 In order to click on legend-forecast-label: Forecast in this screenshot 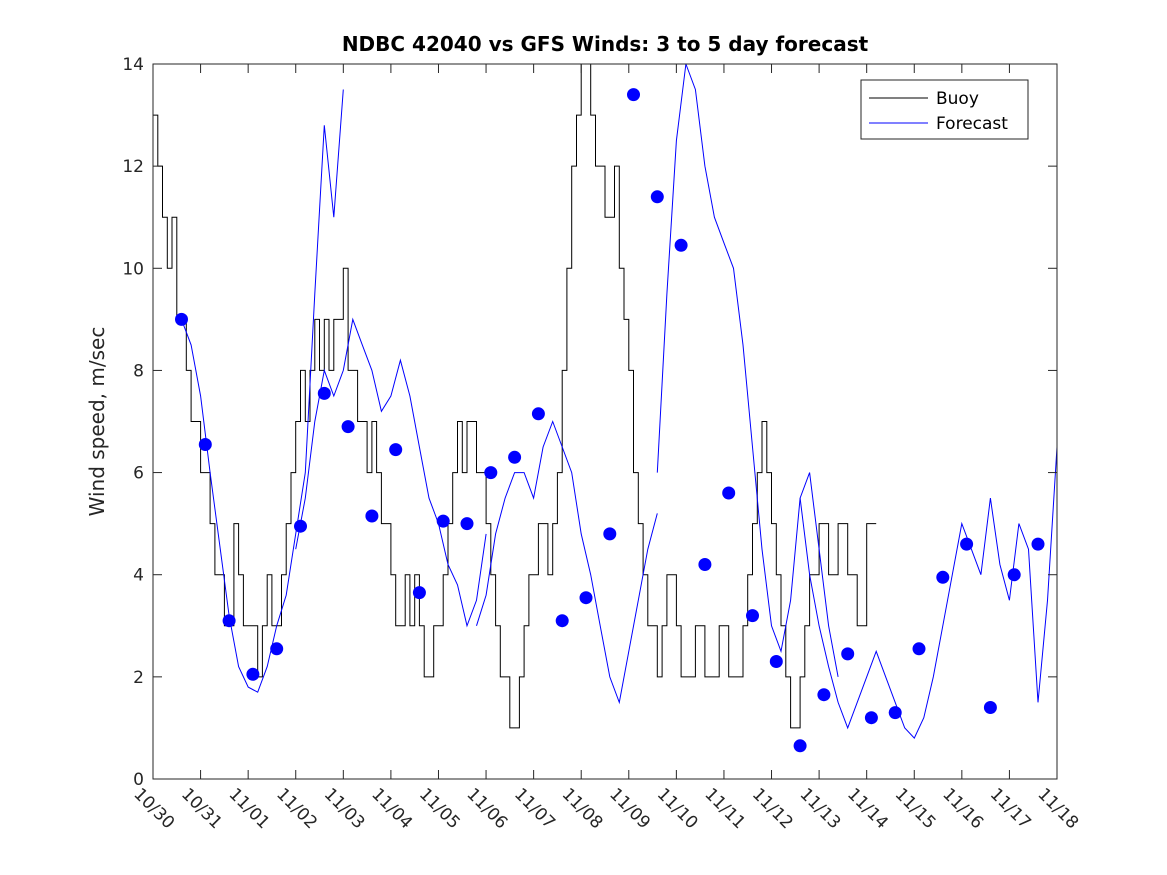, I will do `click(972, 124)`.